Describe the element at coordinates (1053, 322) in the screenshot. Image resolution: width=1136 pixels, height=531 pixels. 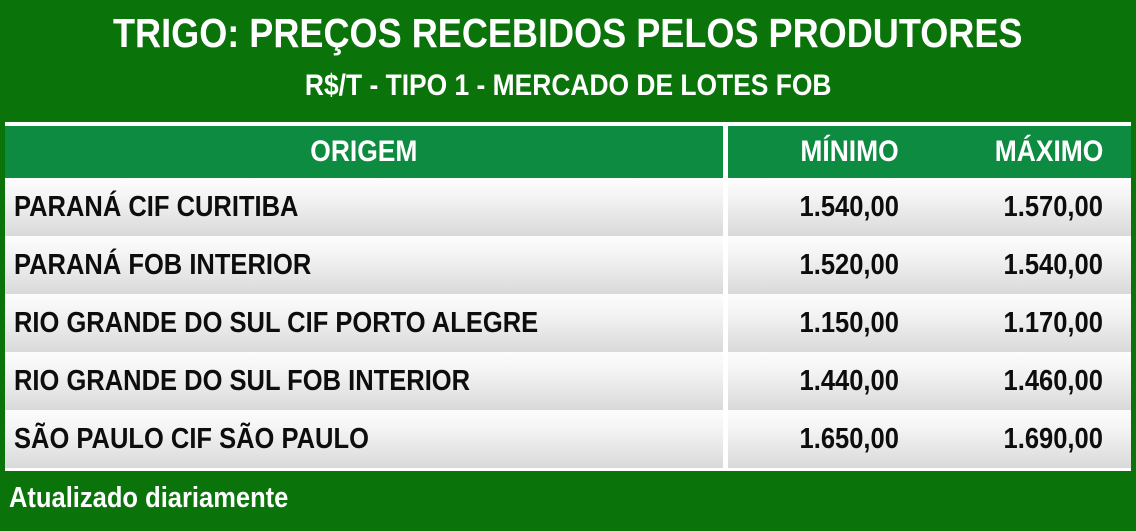
I see `max-price-value: 1.170,00` at that location.